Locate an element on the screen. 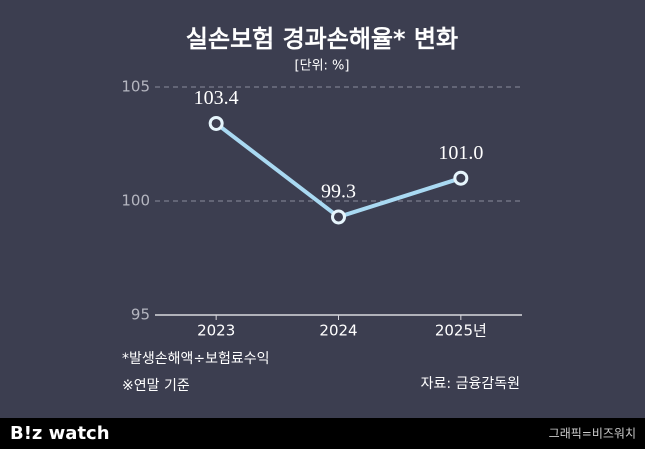  x-tick-label: 2025년 is located at coordinates (461, 331).